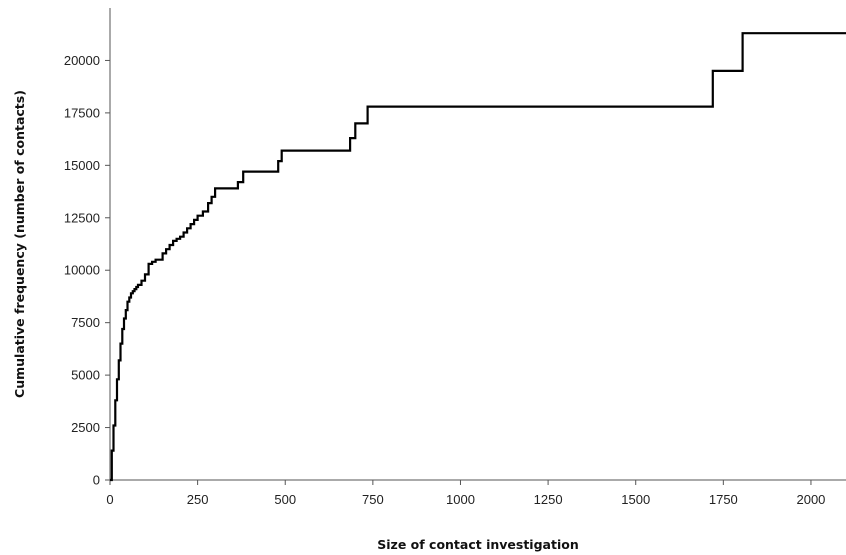 The width and height of the screenshot is (846, 555). Describe the element at coordinates (460, 499) in the screenshot. I see `x-tick-label: 1000` at that location.